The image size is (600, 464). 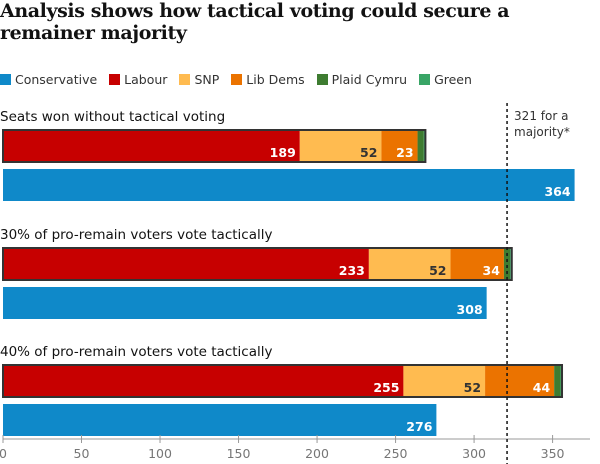 What do you see at coordinates (56, 79) in the screenshot?
I see `legend-label-conservative: Conservative` at bounding box center [56, 79].